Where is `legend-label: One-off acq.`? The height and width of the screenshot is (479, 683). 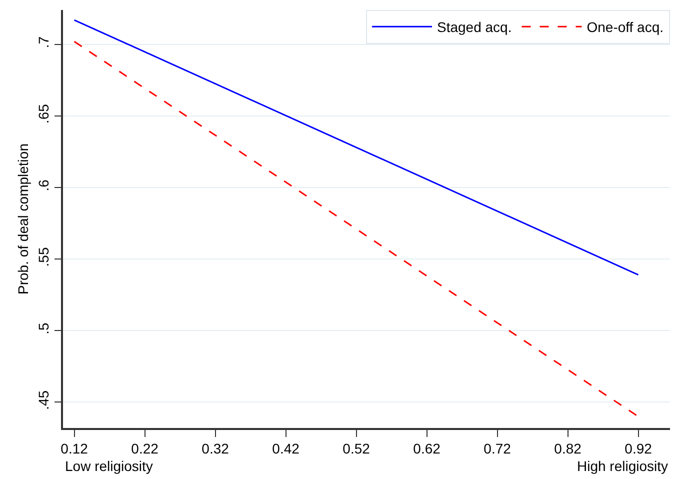 legend-label: One-off acq. is located at coordinates (625, 27).